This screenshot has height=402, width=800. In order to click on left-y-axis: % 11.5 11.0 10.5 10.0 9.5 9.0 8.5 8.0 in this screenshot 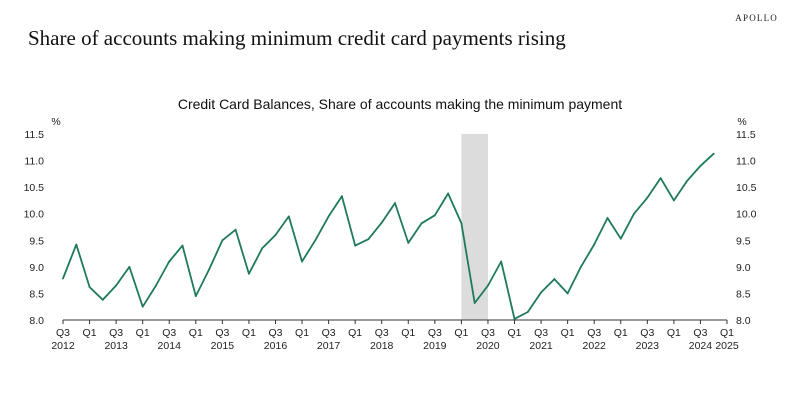, I will do `click(42, 221)`.